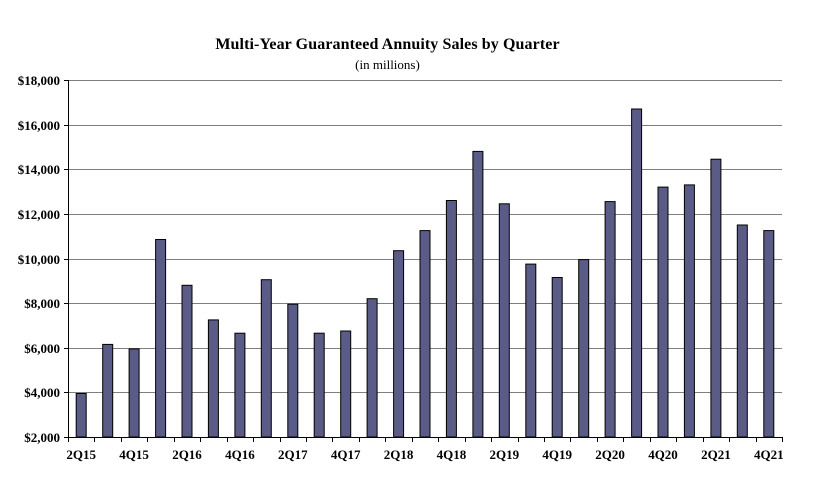 The image size is (822, 491). Describe the element at coordinates (451, 319) in the screenshot. I see `bar-4Q18` at that location.